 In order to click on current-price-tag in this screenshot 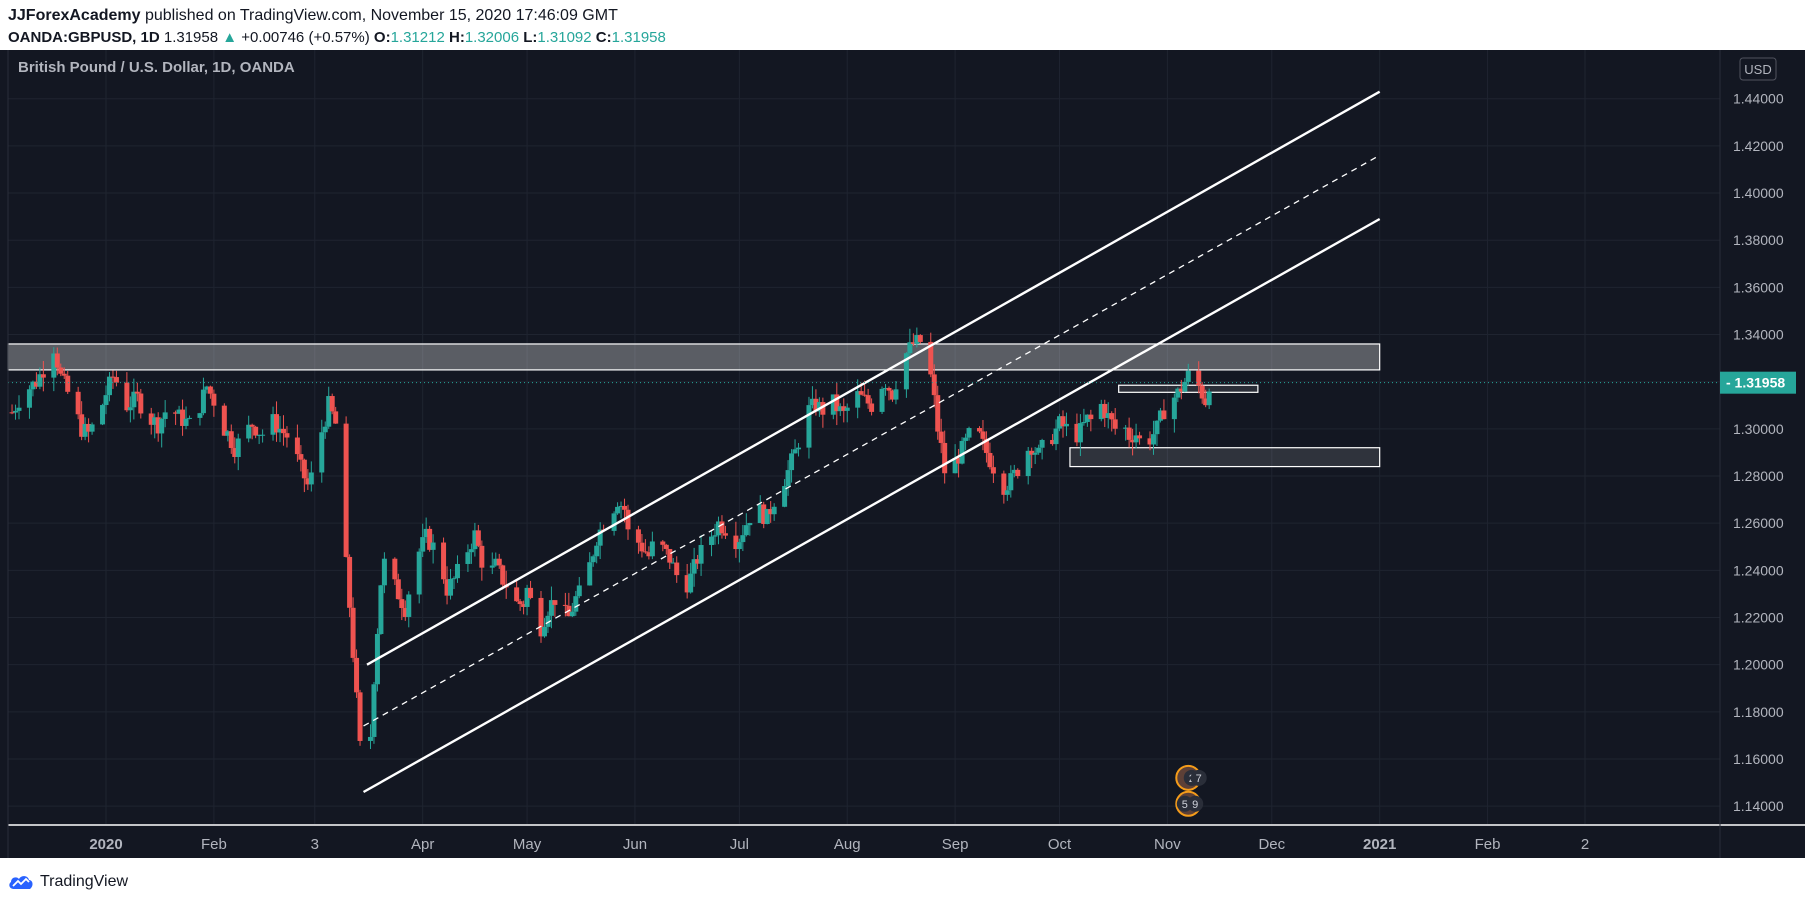, I will do `click(1758, 382)`.